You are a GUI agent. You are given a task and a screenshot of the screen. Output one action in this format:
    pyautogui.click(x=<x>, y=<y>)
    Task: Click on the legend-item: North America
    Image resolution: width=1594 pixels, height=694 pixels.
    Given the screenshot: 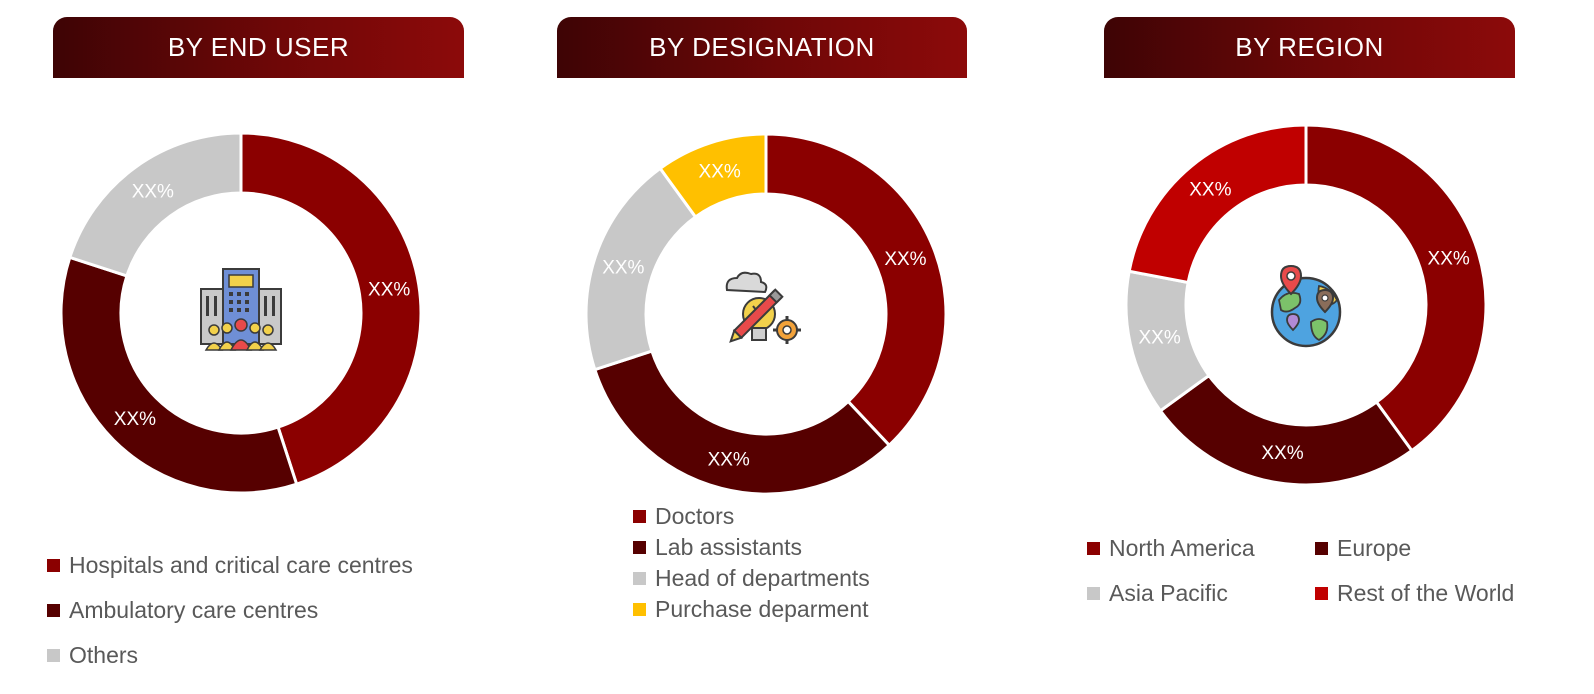 What is the action you would take?
    pyautogui.click(x=1171, y=548)
    